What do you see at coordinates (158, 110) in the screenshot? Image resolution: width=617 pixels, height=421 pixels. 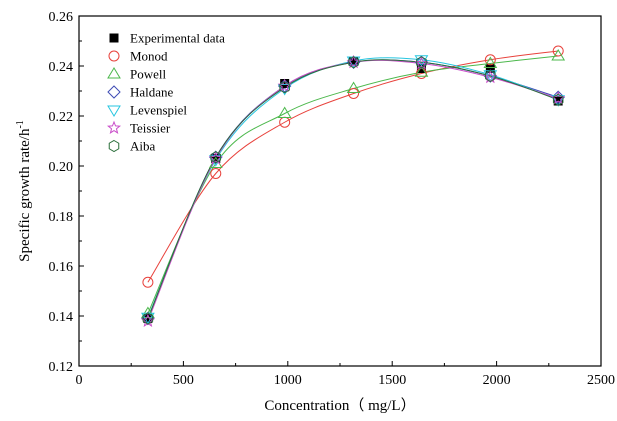 I see `legend-label-levenspiel: Levenspiel` at bounding box center [158, 110].